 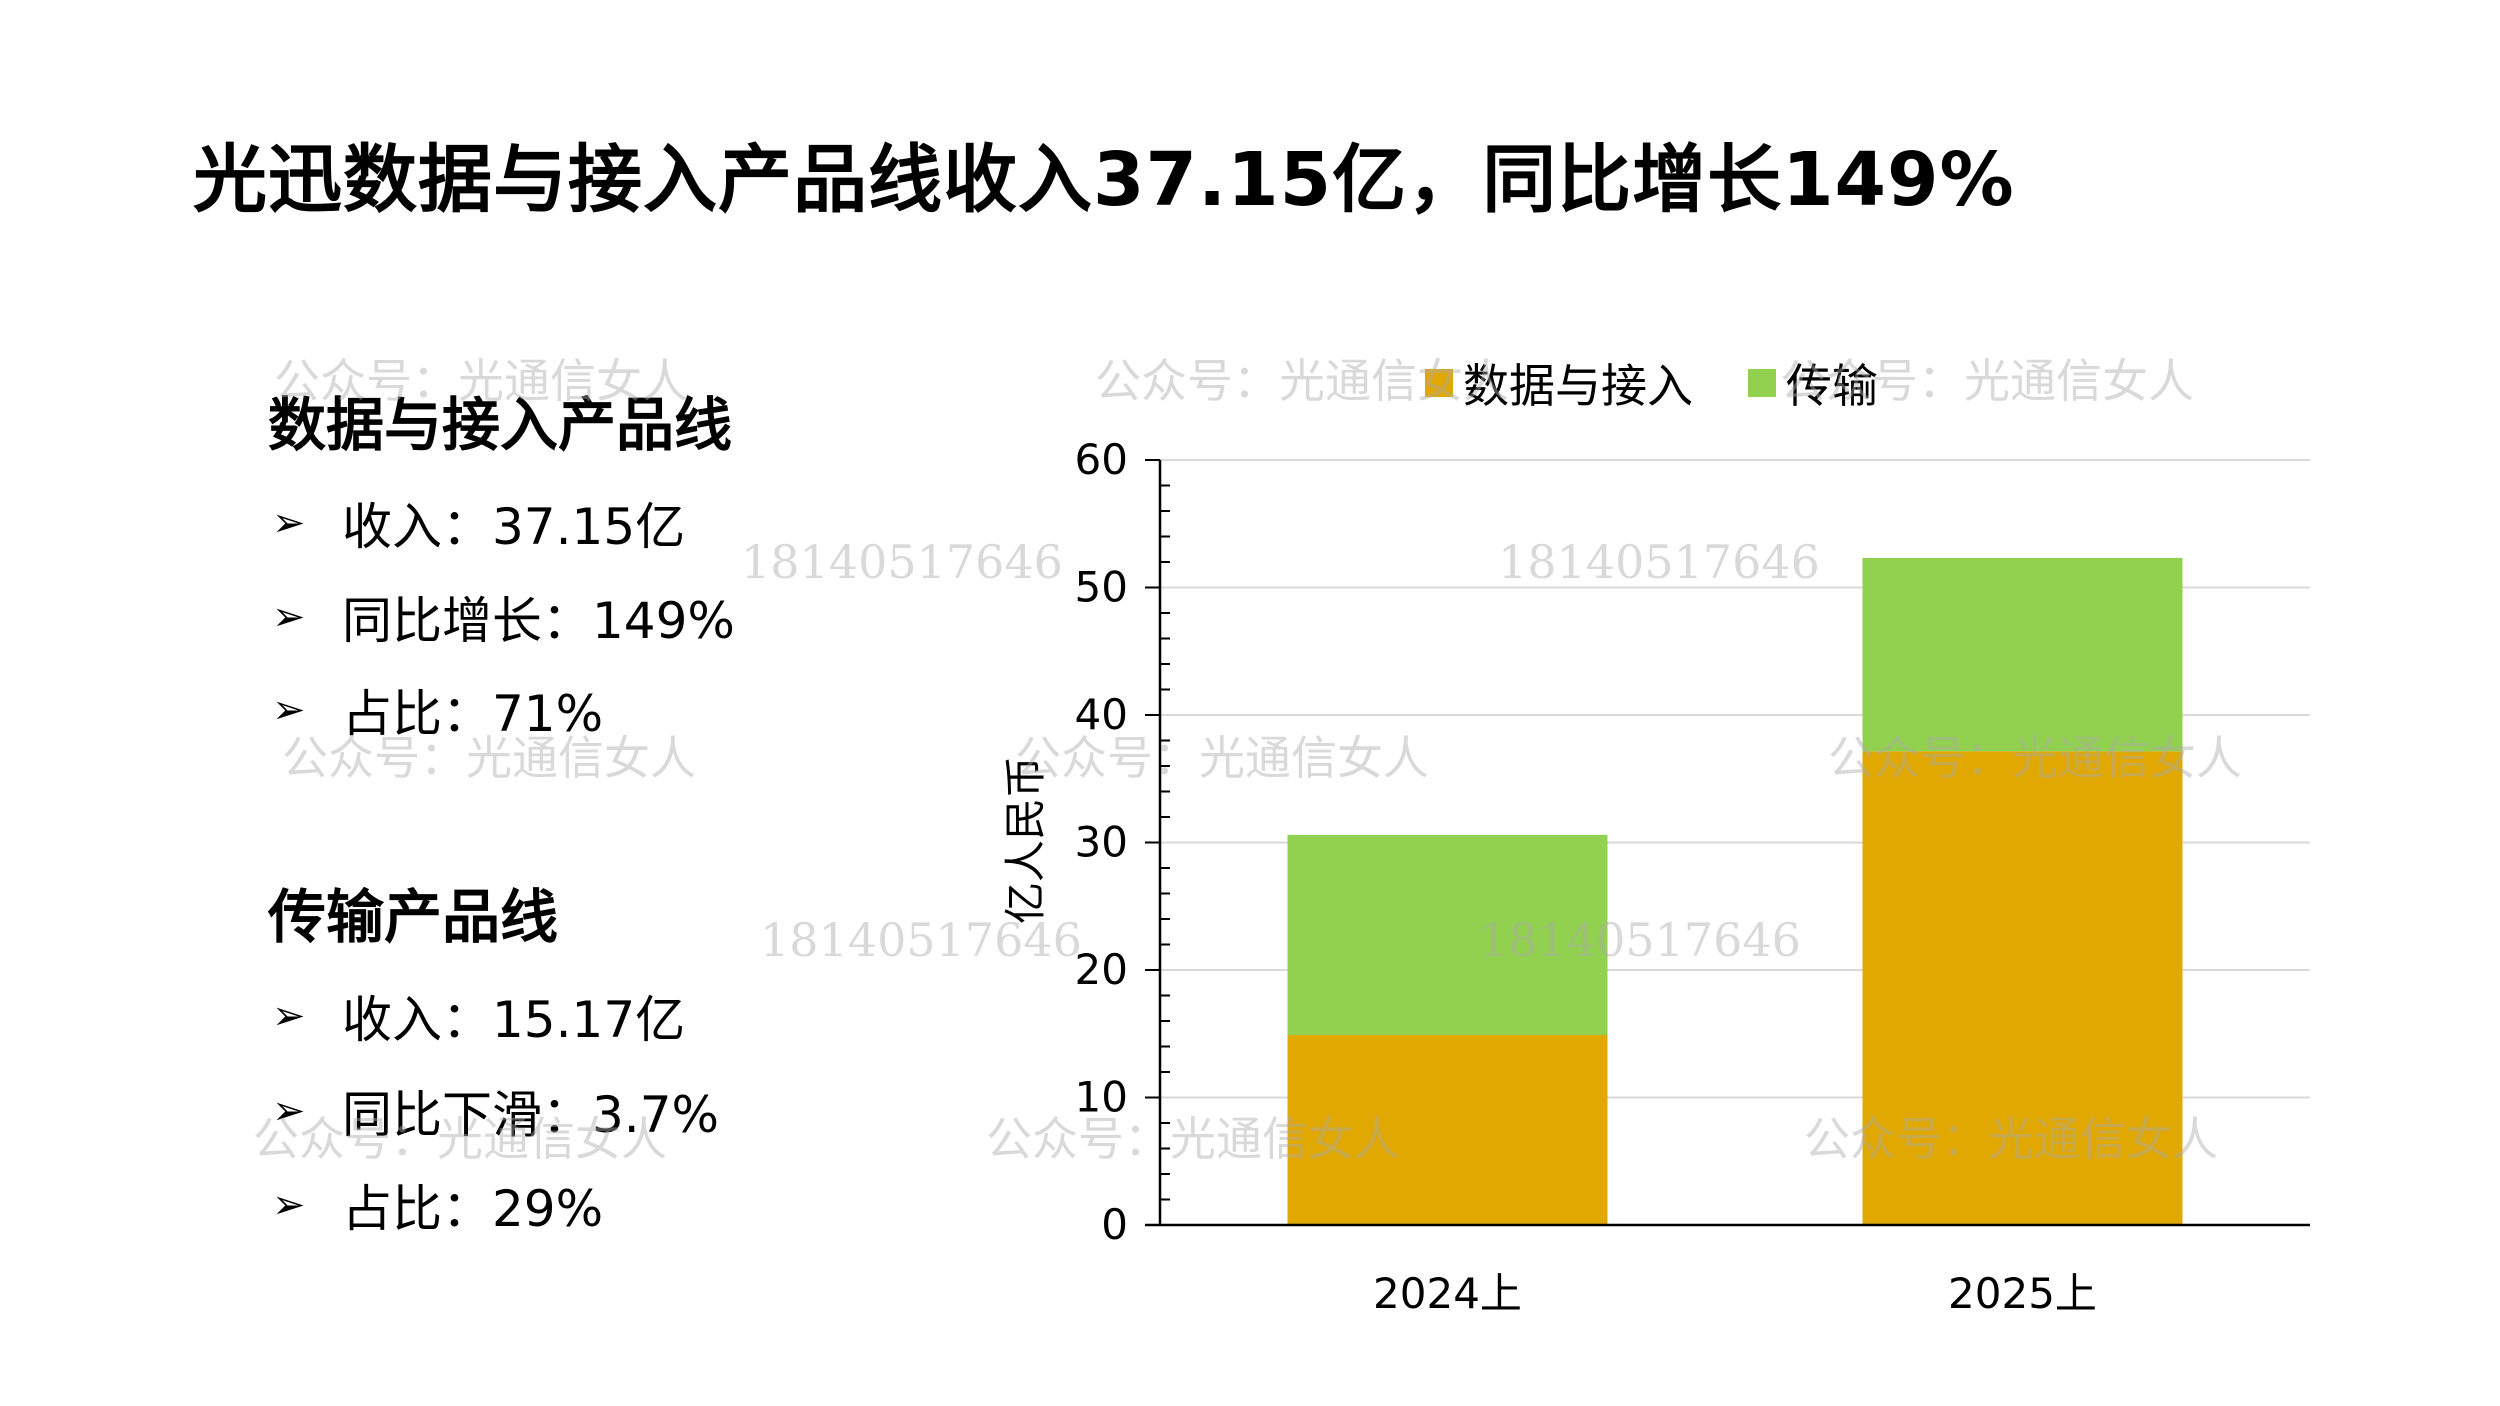 What do you see at coordinates (531, 1115) in the screenshot?
I see `bullet-text: 同比下滑：3.7%` at bounding box center [531, 1115].